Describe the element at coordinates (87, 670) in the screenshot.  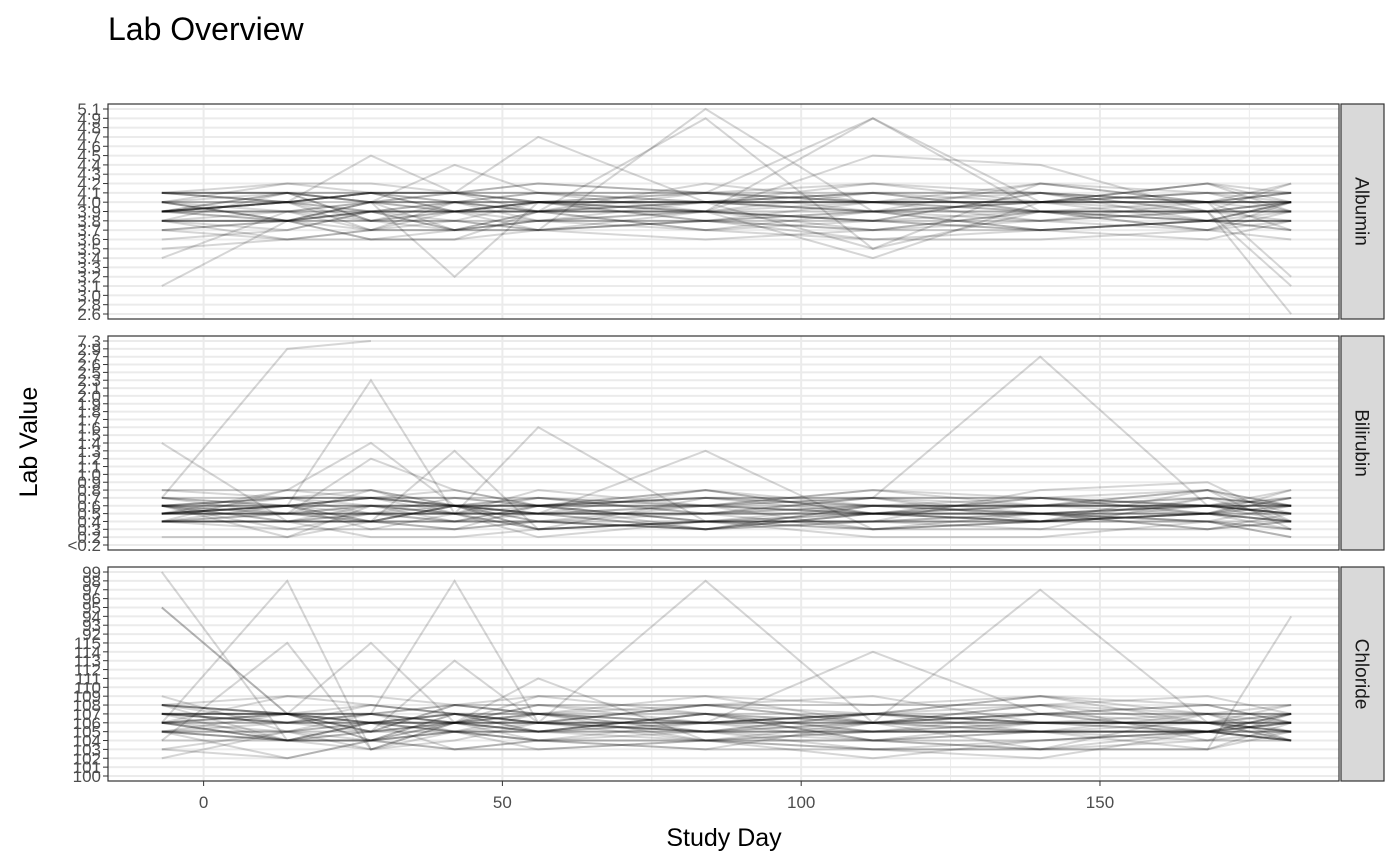
I see `y-tick-label: 112` at that location.